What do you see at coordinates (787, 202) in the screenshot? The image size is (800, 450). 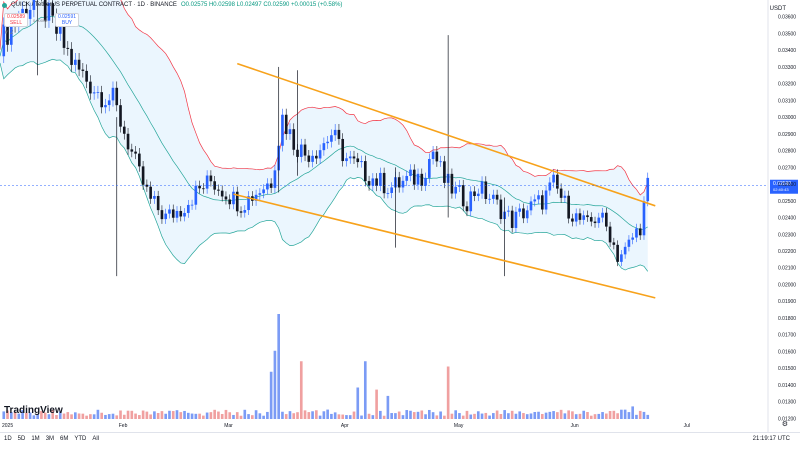 I see `price-tick-label: 0.02500` at bounding box center [787, 202].